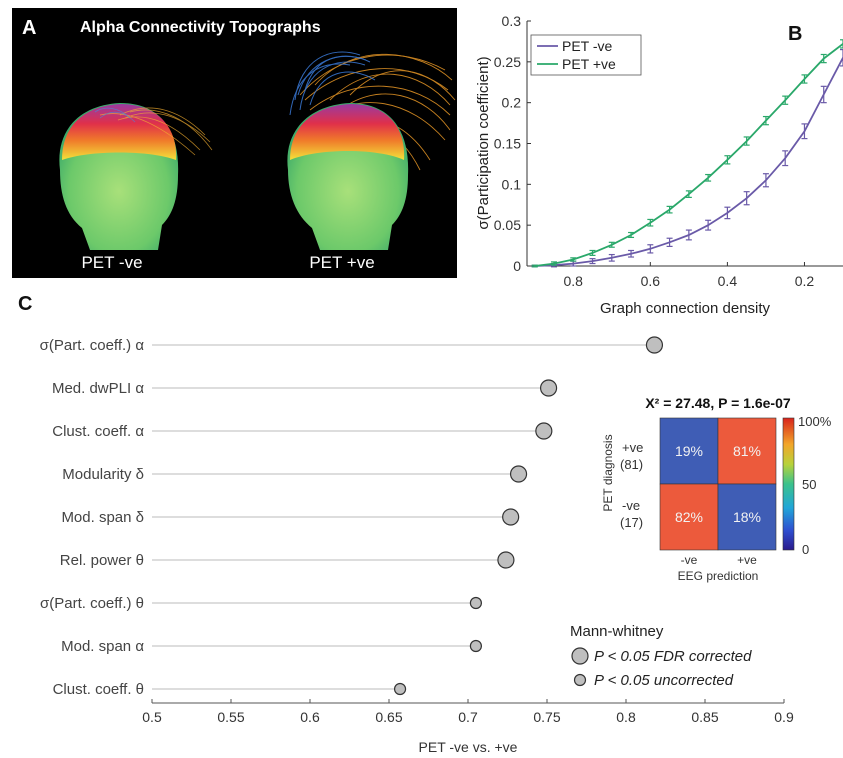  I want to click on colorbar-tick-100: 100%, so click(815, 421).